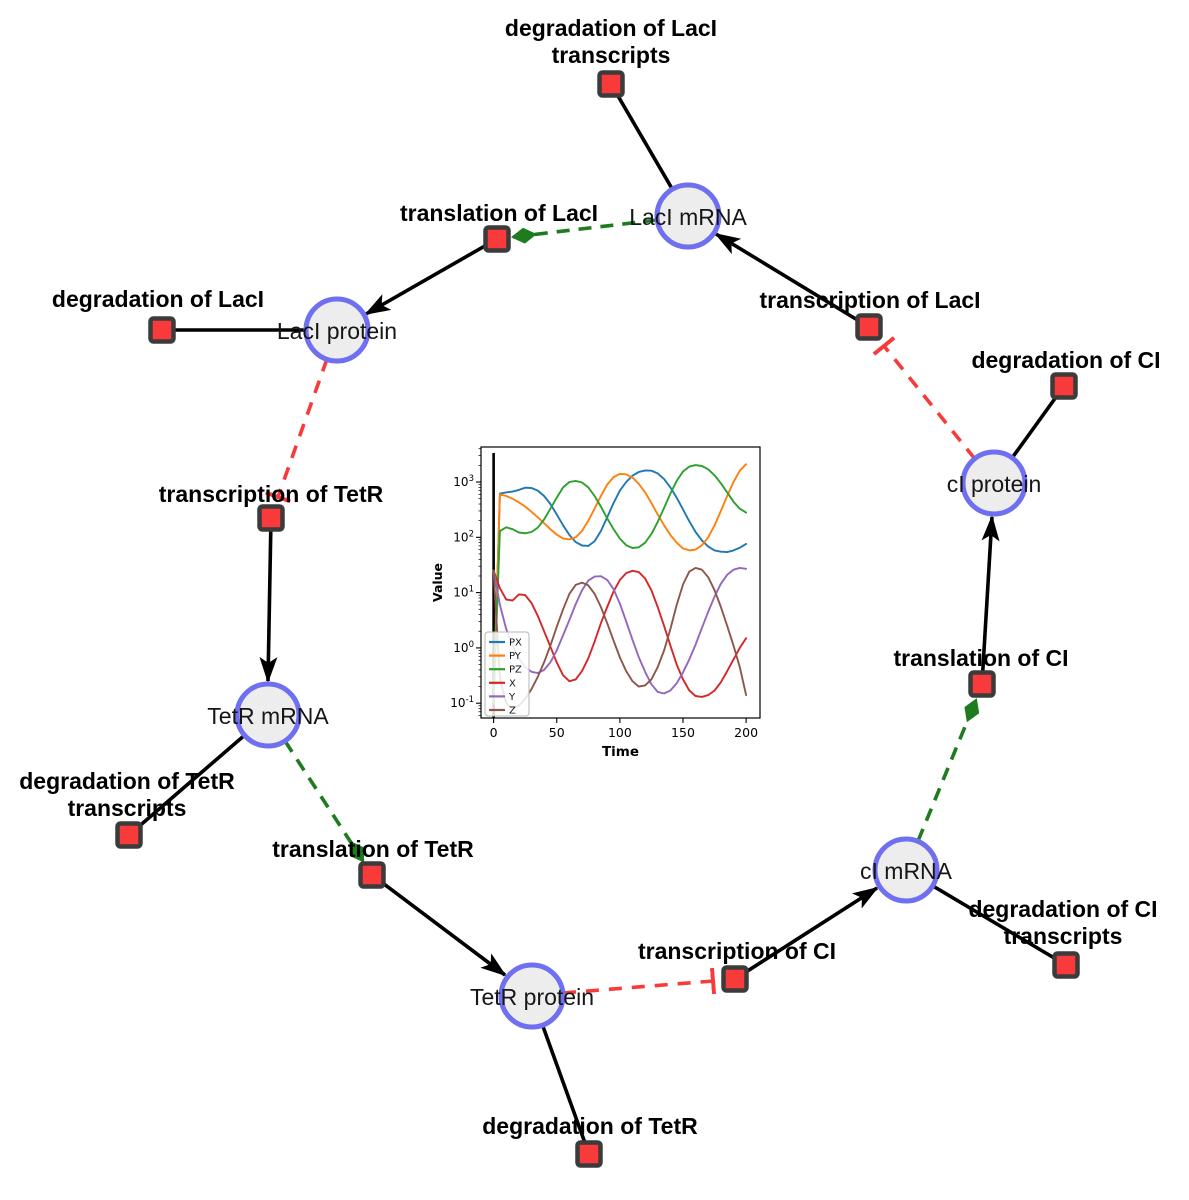  I want to click on edge-translation-tetr-to-tetr-protein, so click(438, 925).